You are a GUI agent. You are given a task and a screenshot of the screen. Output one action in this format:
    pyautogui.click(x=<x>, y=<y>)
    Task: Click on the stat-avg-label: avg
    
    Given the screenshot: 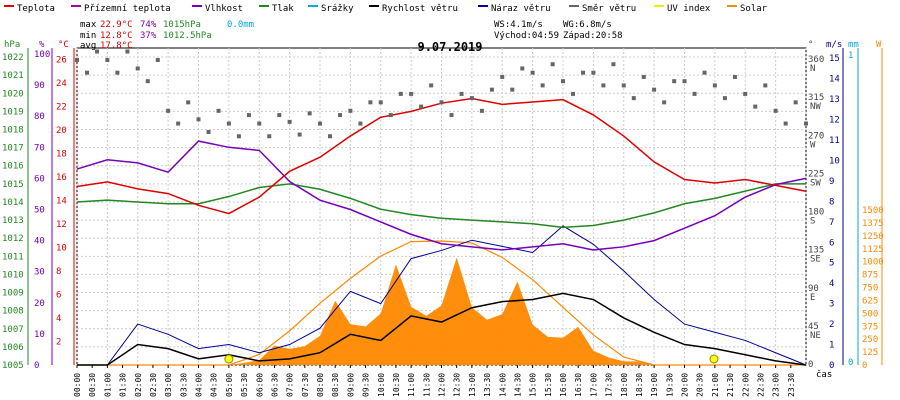 What is the action you would take?
    pyautogui.click(x=88, y=46)
    